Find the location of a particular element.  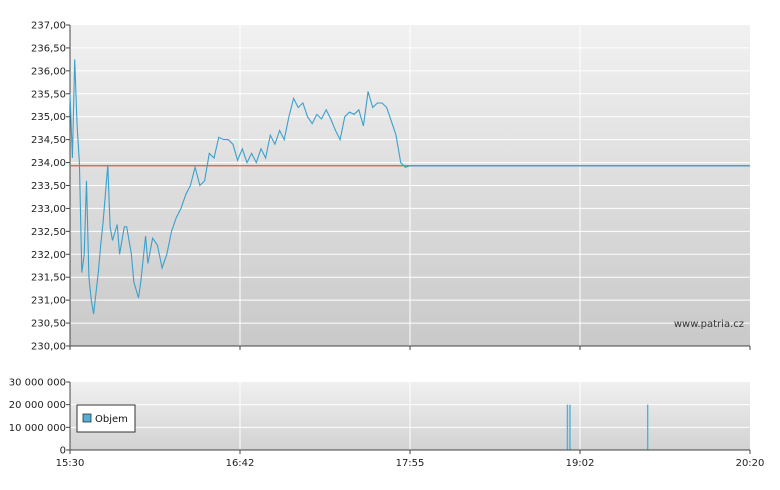

x-tick-label: 15:30 is located at coordinates (70, 463).